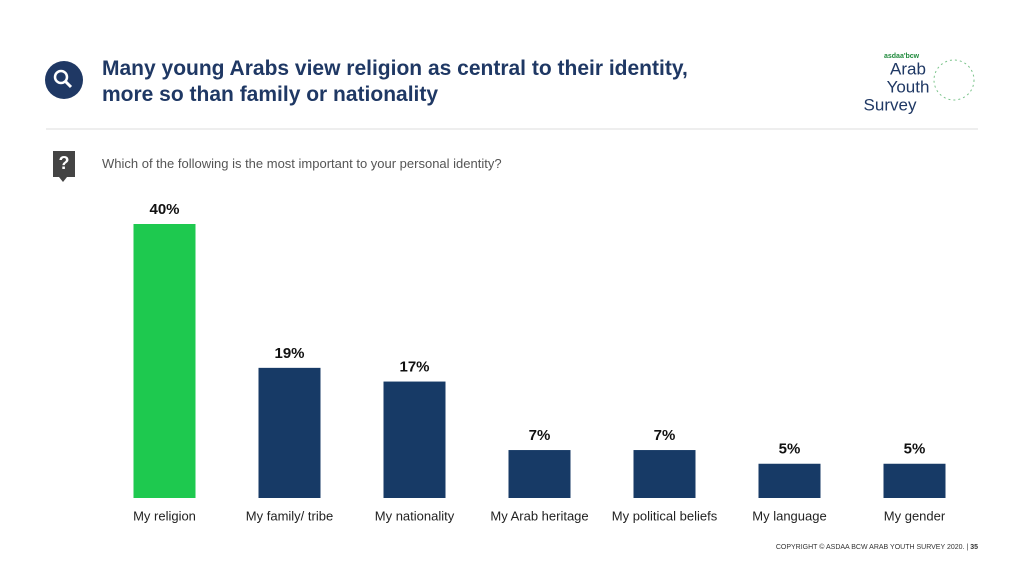 The height and width of the screenshot is (571, 1024). Describe the element at coordinates (539, 515) in the screenshot. I see `x-tick-label: My Arab heritage` at that location.